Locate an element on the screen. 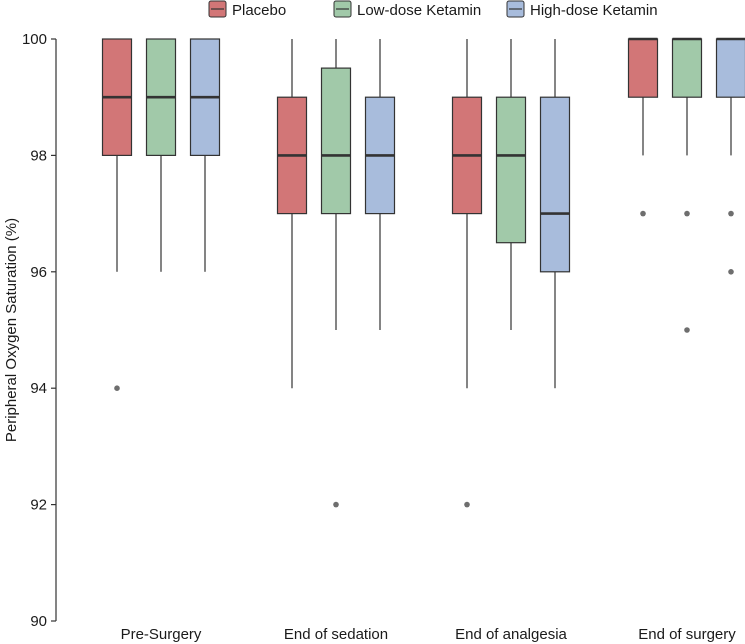 This screenshot has height=644, width=745. box-low-dose-ketamin-end-of-surgery is located at coordinates (687, 185).